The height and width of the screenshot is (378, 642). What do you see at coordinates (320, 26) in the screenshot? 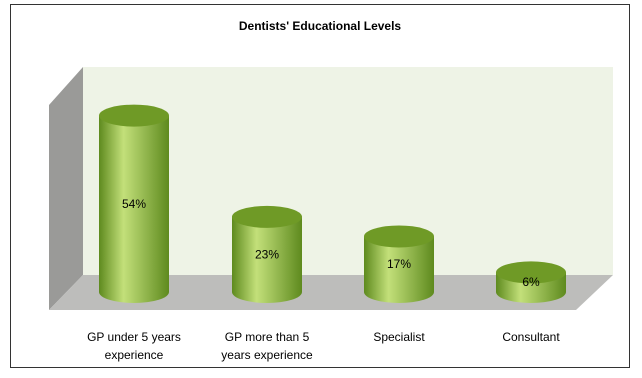
I see `chart-title: Dentists' Educational Levels` at bounding box center [320, 26].